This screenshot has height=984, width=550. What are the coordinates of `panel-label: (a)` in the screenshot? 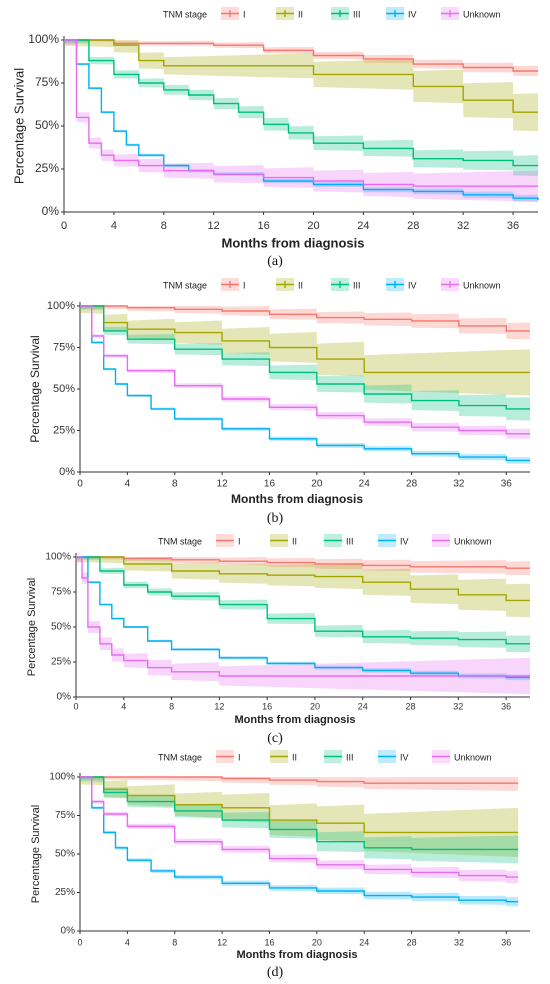 It's located at (275, 261).